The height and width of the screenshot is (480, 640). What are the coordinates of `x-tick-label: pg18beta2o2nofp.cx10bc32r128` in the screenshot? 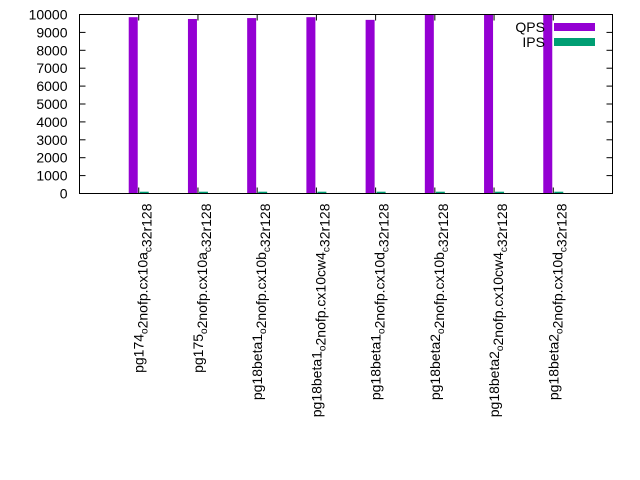 It's located at (439, 301).